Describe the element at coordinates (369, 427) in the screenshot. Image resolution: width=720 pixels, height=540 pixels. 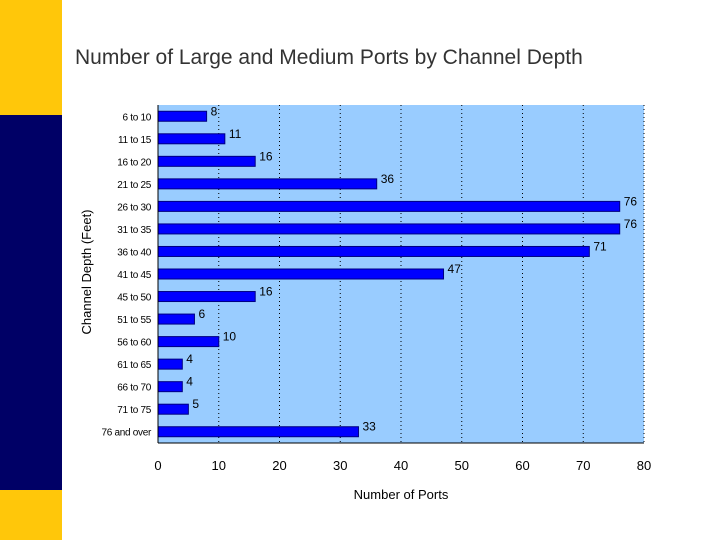
I see `data-label: 33` at that location.